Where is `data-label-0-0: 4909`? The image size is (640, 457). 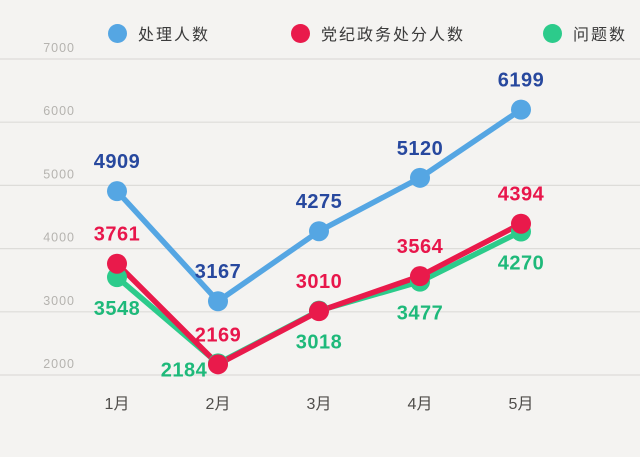 data-label-0-0: 4909 is located at coordinates (117, 162).